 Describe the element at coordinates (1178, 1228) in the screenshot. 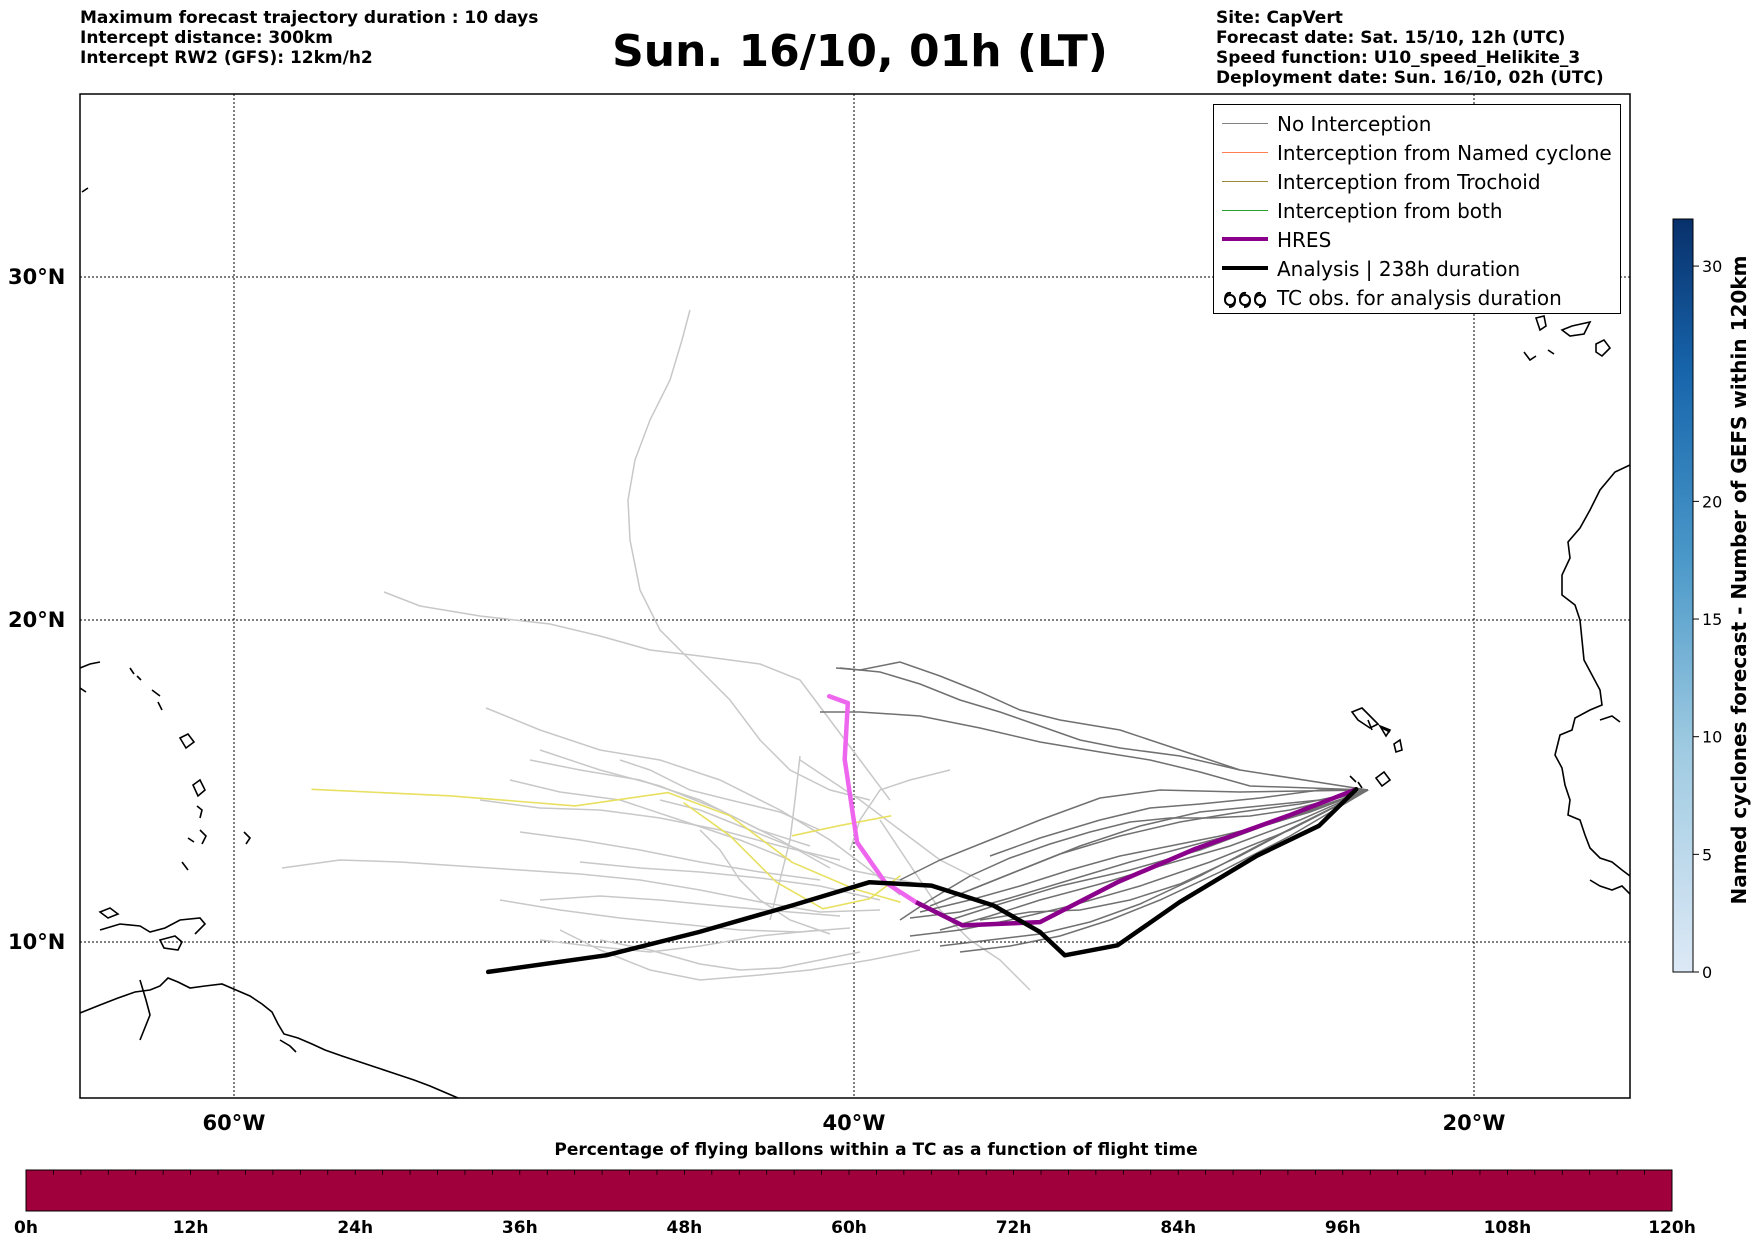

I see `flight-time-tick-label: 84h` at that location.